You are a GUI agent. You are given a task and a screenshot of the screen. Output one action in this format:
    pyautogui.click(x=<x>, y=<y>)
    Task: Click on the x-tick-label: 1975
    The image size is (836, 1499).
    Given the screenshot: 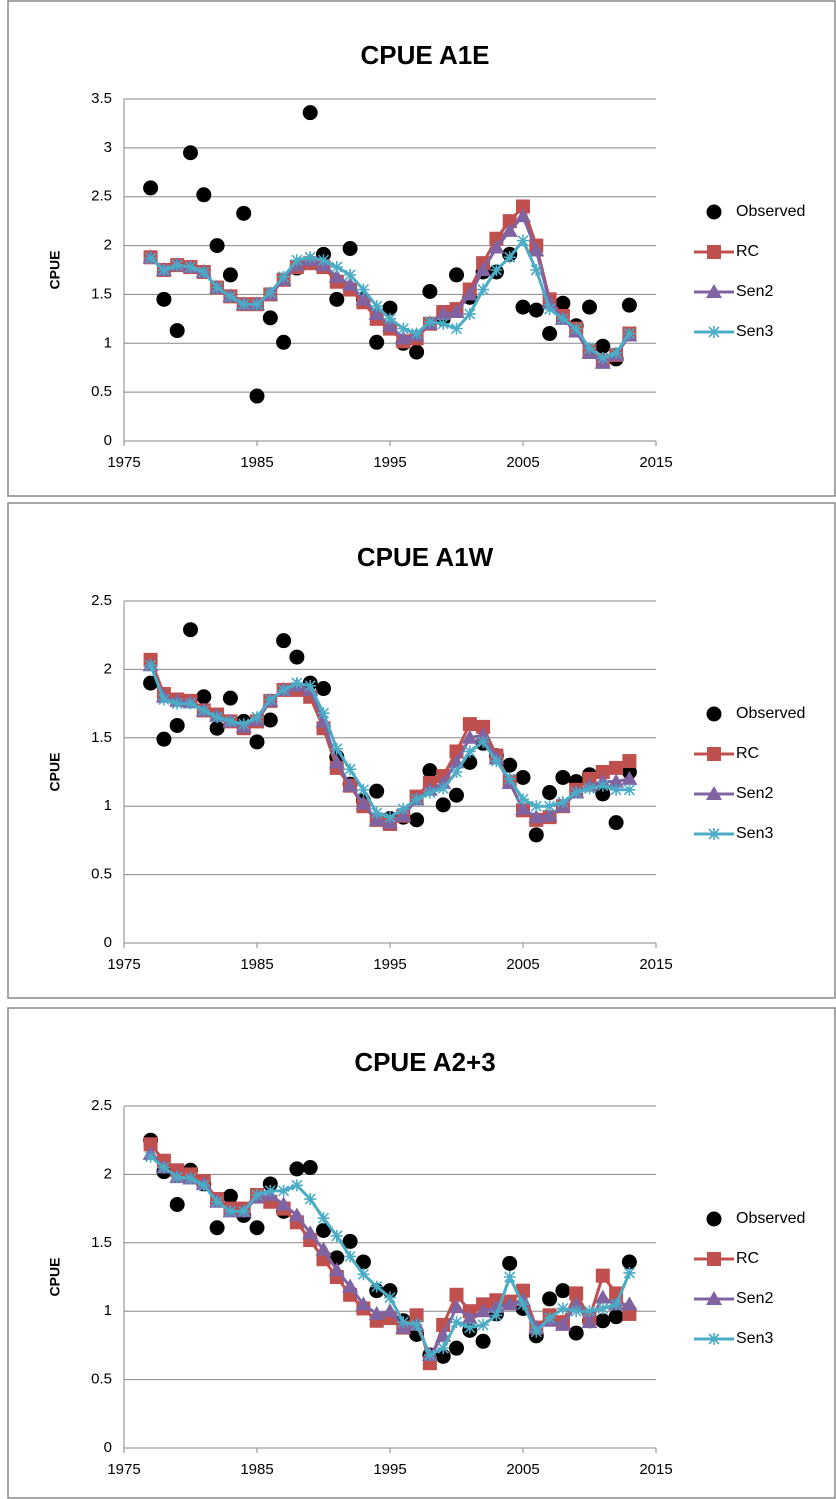 What is the action you would take?
    pyautogui.click(x=123, y=462)
    